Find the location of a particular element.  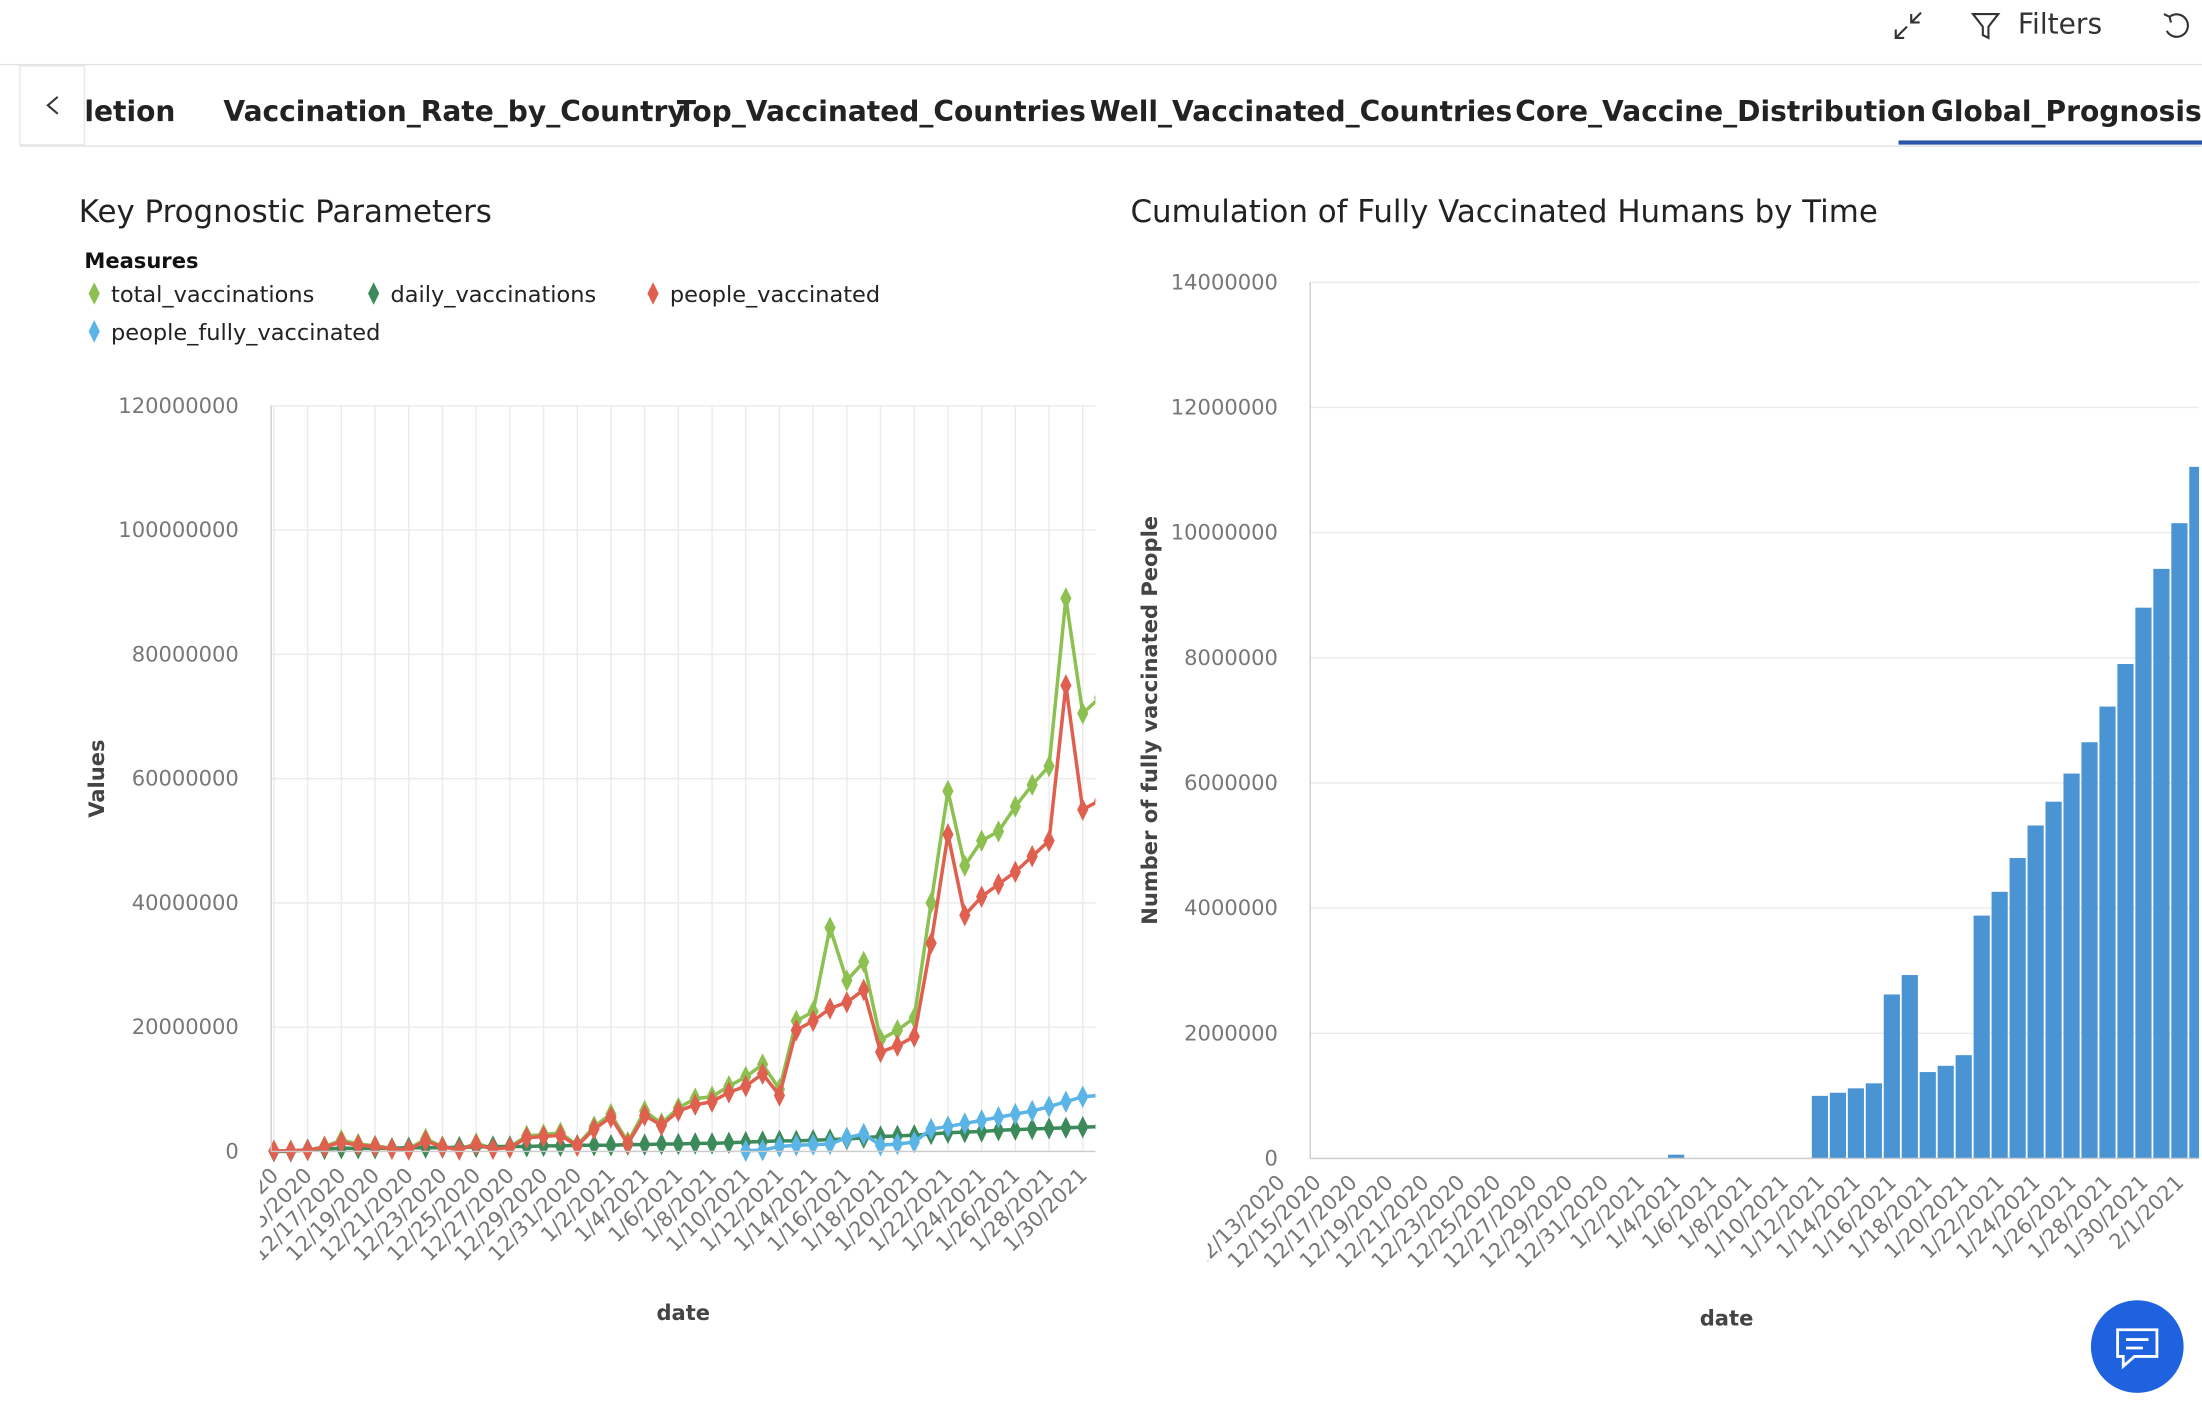

tab: Vaccination_Rate_by_Country is located at coordinates (454, 111).